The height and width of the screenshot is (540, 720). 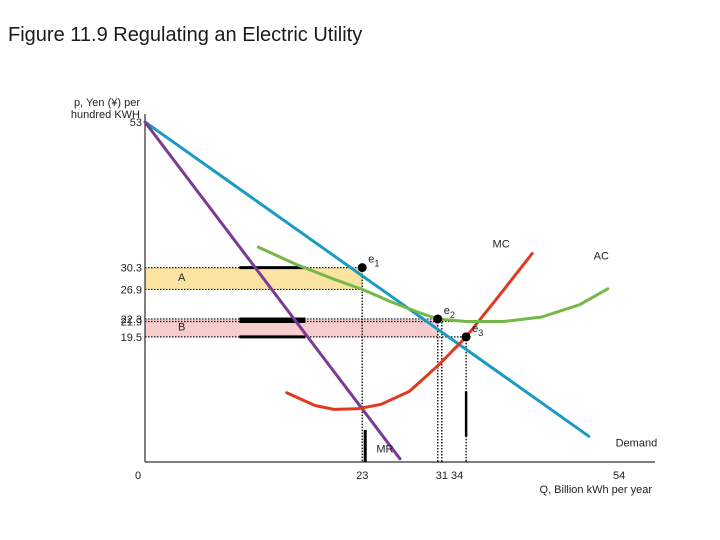 I want to click on y-axis-label-line1: p, Yen (¥) per, so click(x=107, y=103).